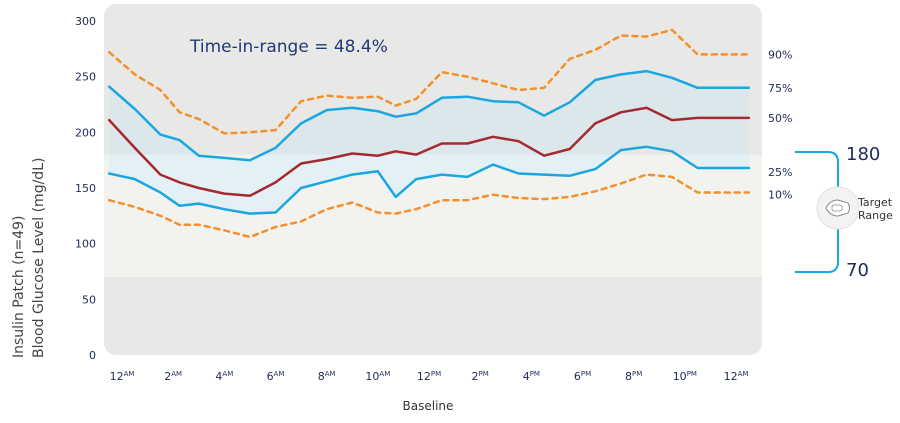  Describe the element at coordinates (780, 54) in the screenshot. I see `percentile-label-90pct: 90%` at that location.